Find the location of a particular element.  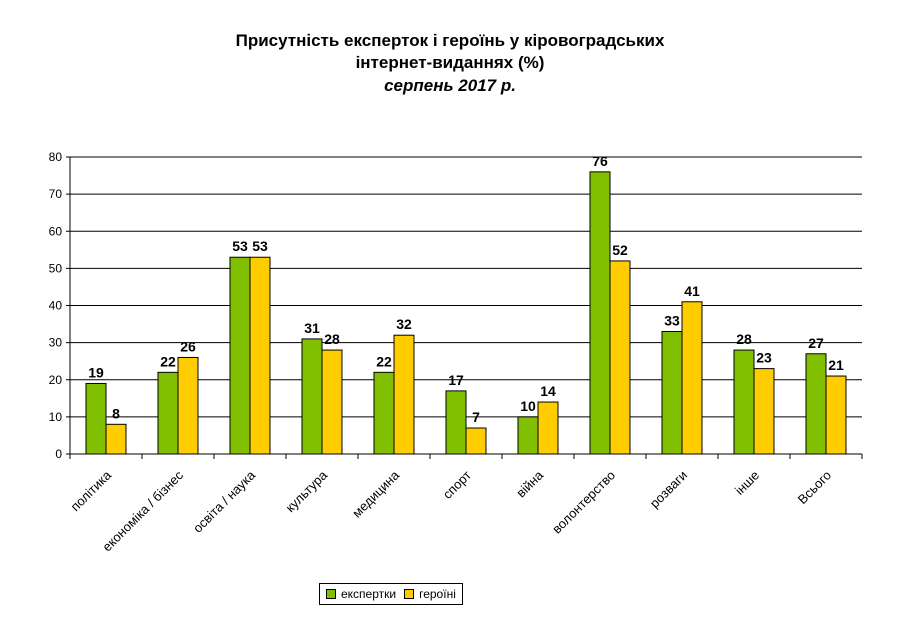

y-tick-label: 70 is located at coordinates (56, 194).